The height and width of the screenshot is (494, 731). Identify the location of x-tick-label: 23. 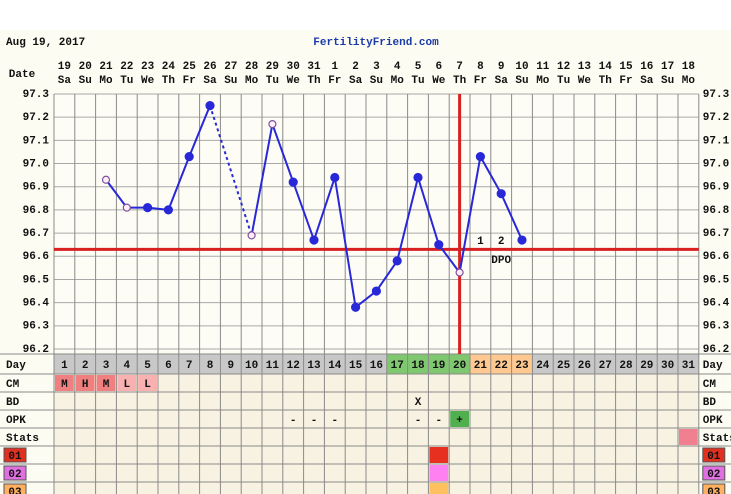
(522, 366).